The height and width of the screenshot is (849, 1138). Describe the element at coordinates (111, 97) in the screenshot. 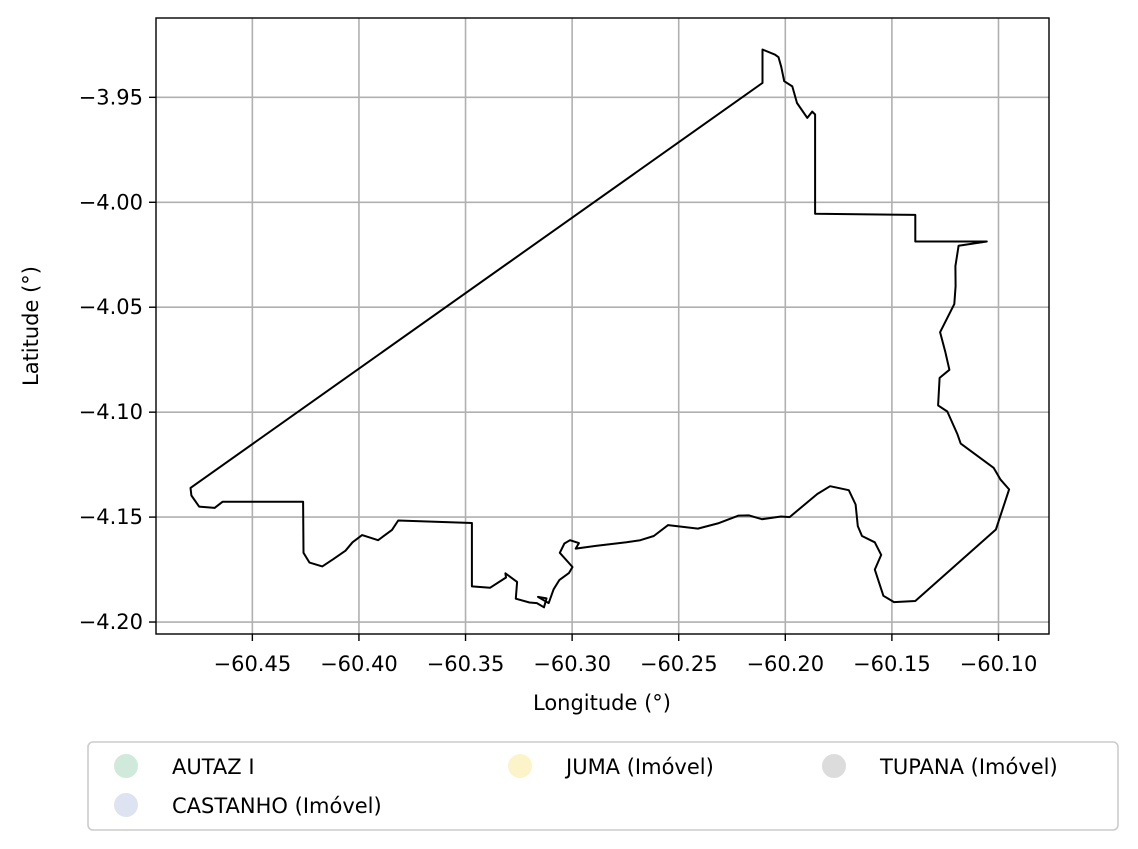

I see `y-tick-label: −3.95` at that location.